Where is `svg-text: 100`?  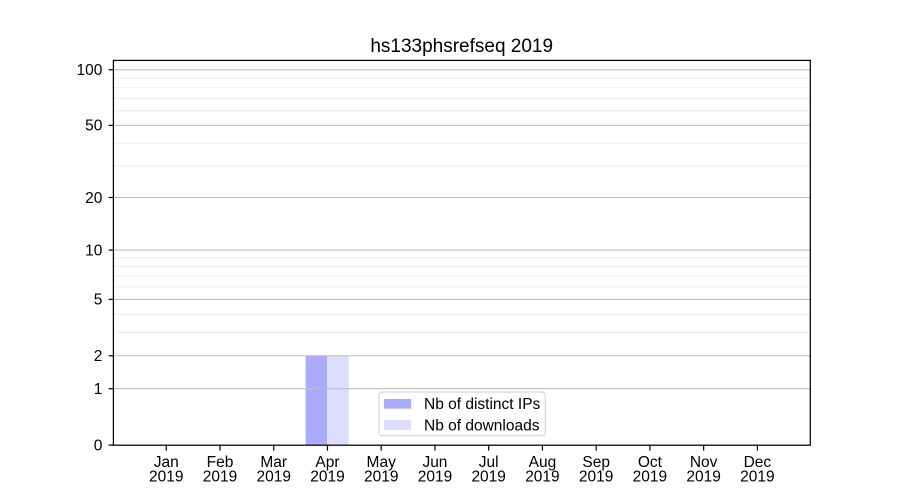 svg-text: 100 is located at coordinates (90, 70).